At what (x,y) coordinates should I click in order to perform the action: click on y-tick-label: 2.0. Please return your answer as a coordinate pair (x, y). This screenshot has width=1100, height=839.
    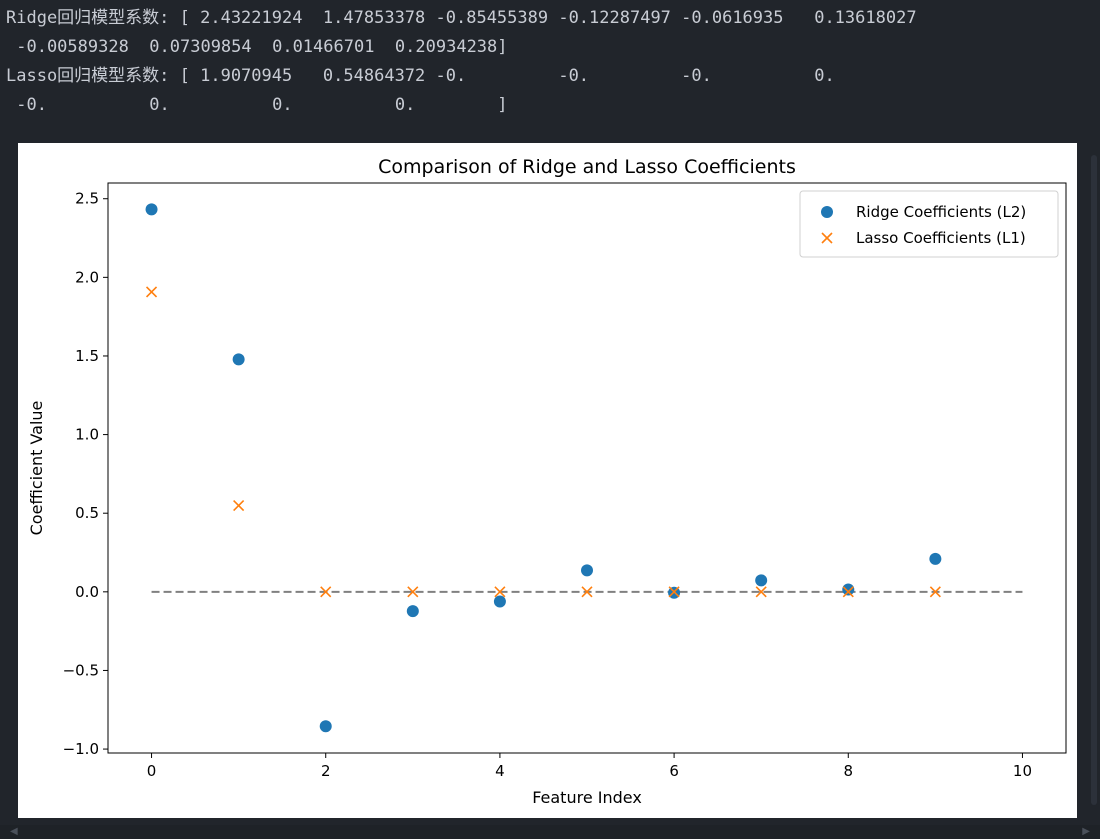
    Looking at the image, I should click on (87, 277).